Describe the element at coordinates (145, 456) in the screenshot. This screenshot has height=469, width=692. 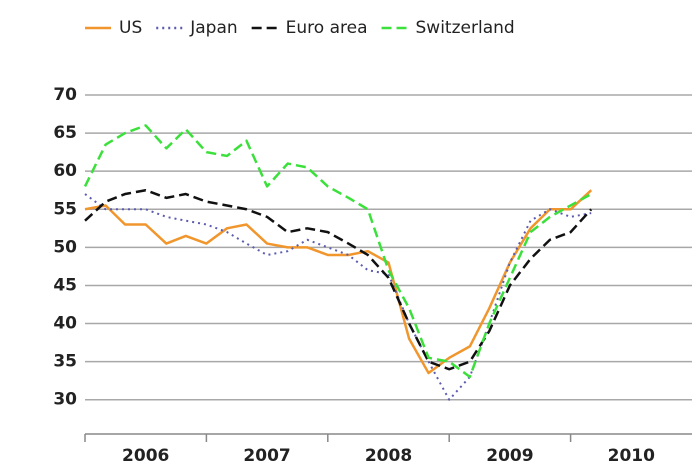
I see `x-tick-label: 2006` at that location.